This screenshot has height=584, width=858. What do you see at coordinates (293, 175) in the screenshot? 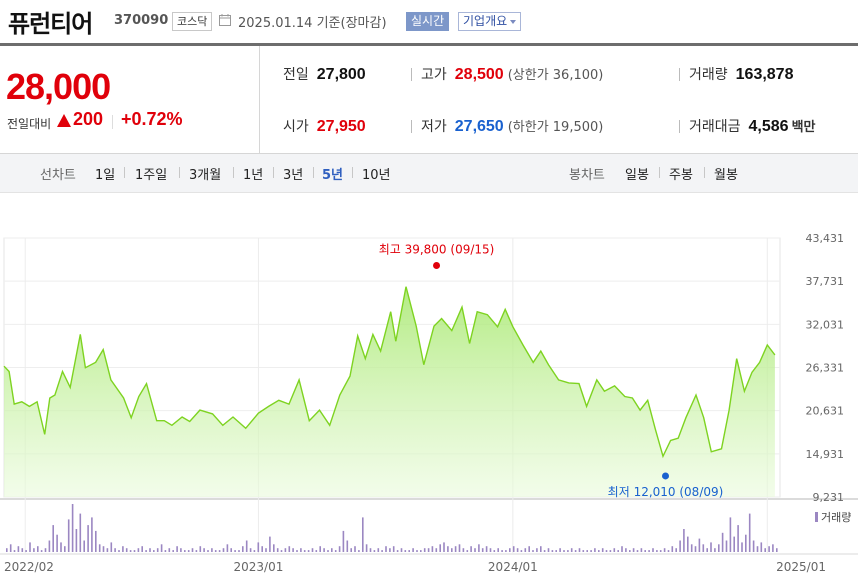
I see `tab-3y: 3년` at bounding box center [293, 175].